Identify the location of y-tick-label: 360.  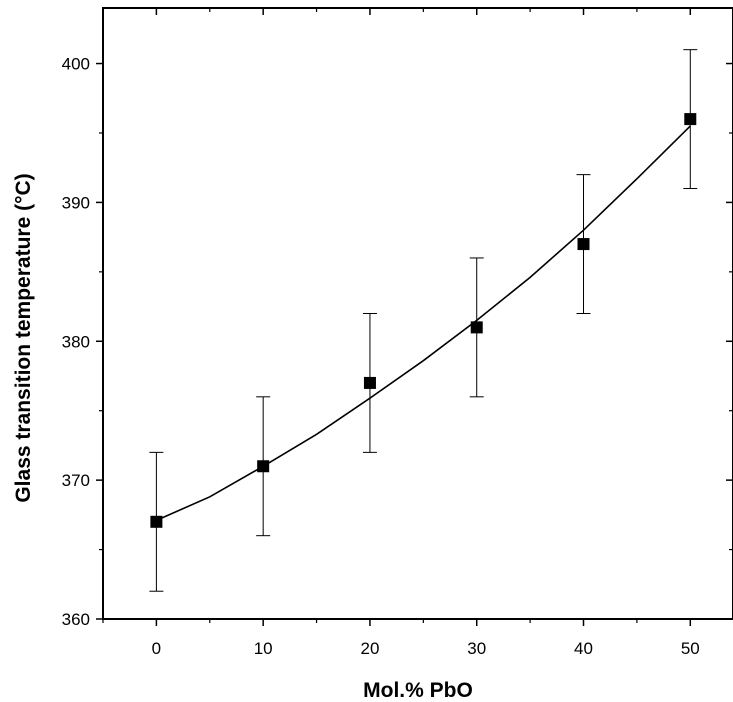
(76, 619).